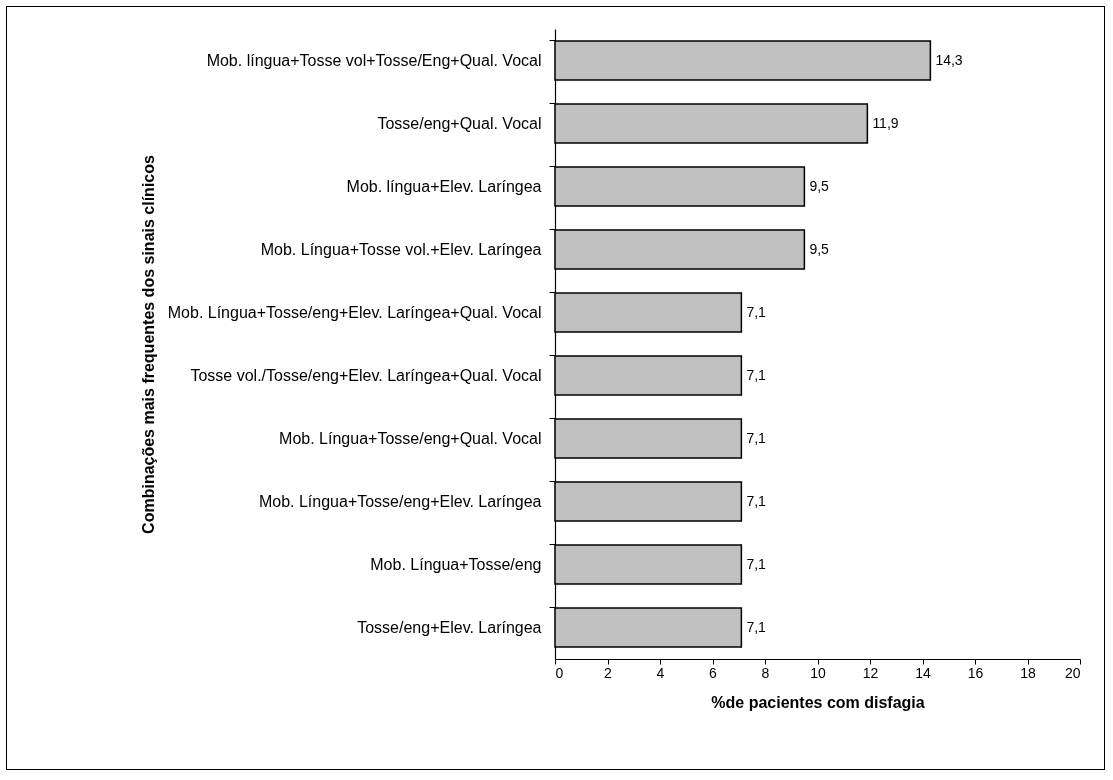 The image size is (1113, 780). I want to click on y-tick-label: Mob. Língua+Tosse/eng+Qual. Vocal, so click(410, 438).